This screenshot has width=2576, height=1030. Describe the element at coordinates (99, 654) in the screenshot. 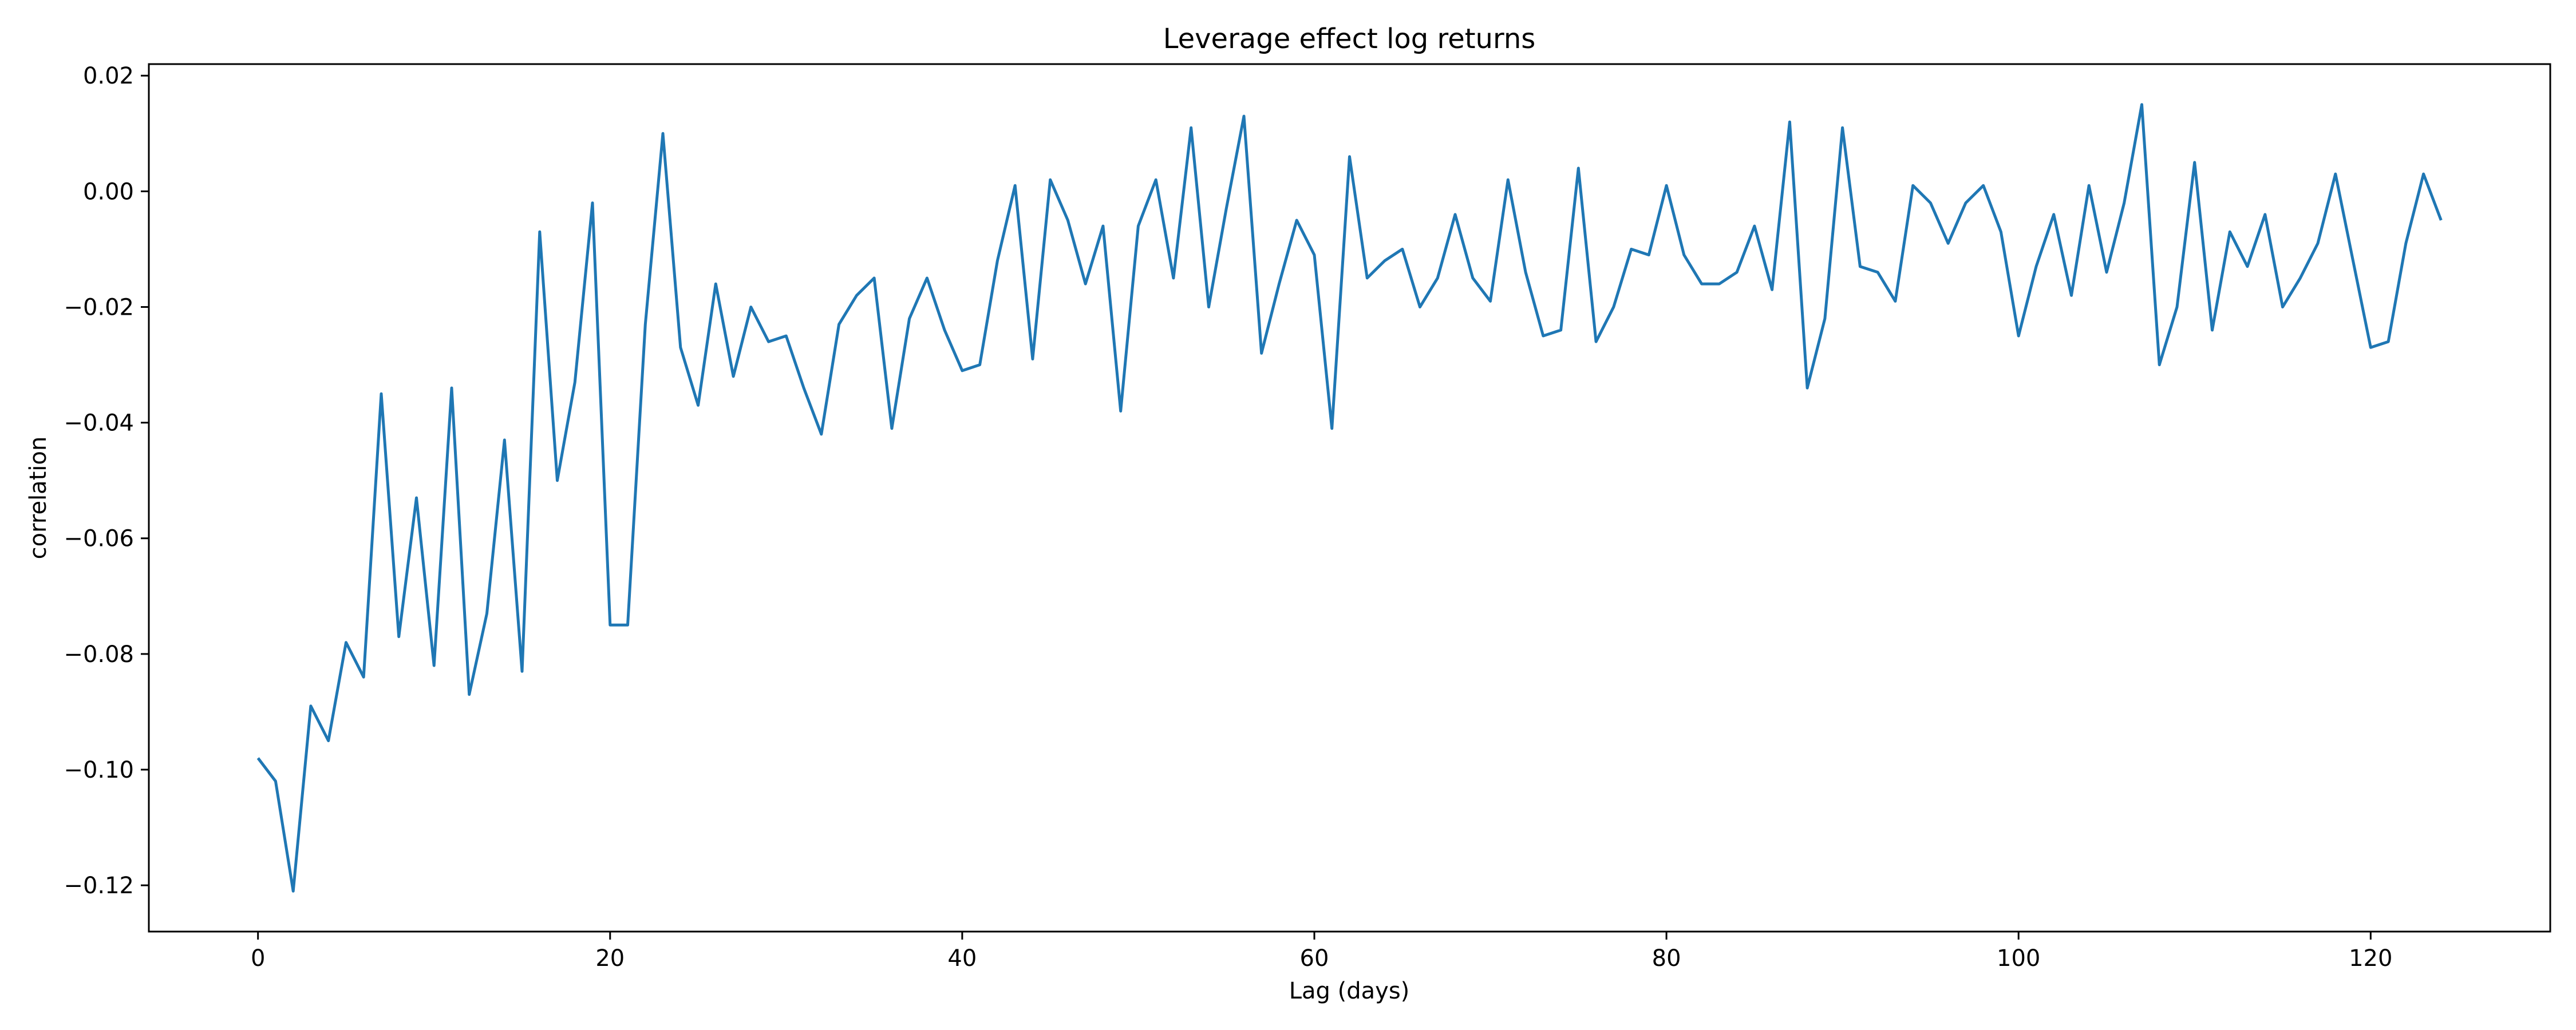

I see `y-tick-label: −0.08` at that location.